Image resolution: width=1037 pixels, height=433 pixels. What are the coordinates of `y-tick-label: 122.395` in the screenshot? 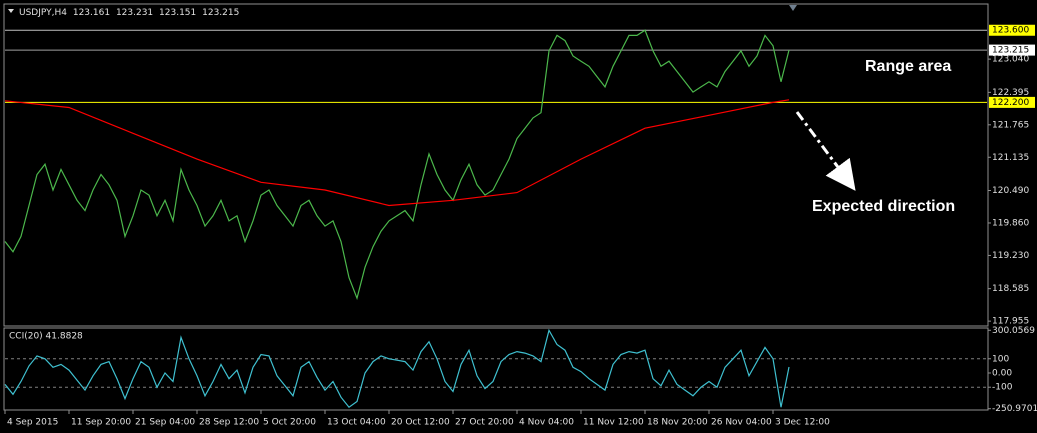 It's located at (1010, 93).